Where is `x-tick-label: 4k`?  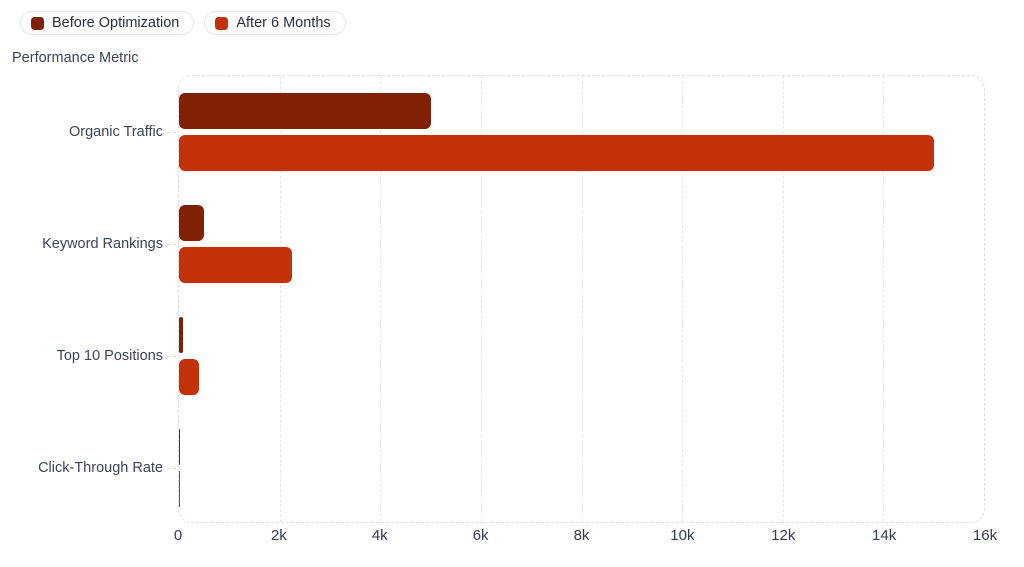
x-tick-label: 4k is located at coordinates (379, 535).